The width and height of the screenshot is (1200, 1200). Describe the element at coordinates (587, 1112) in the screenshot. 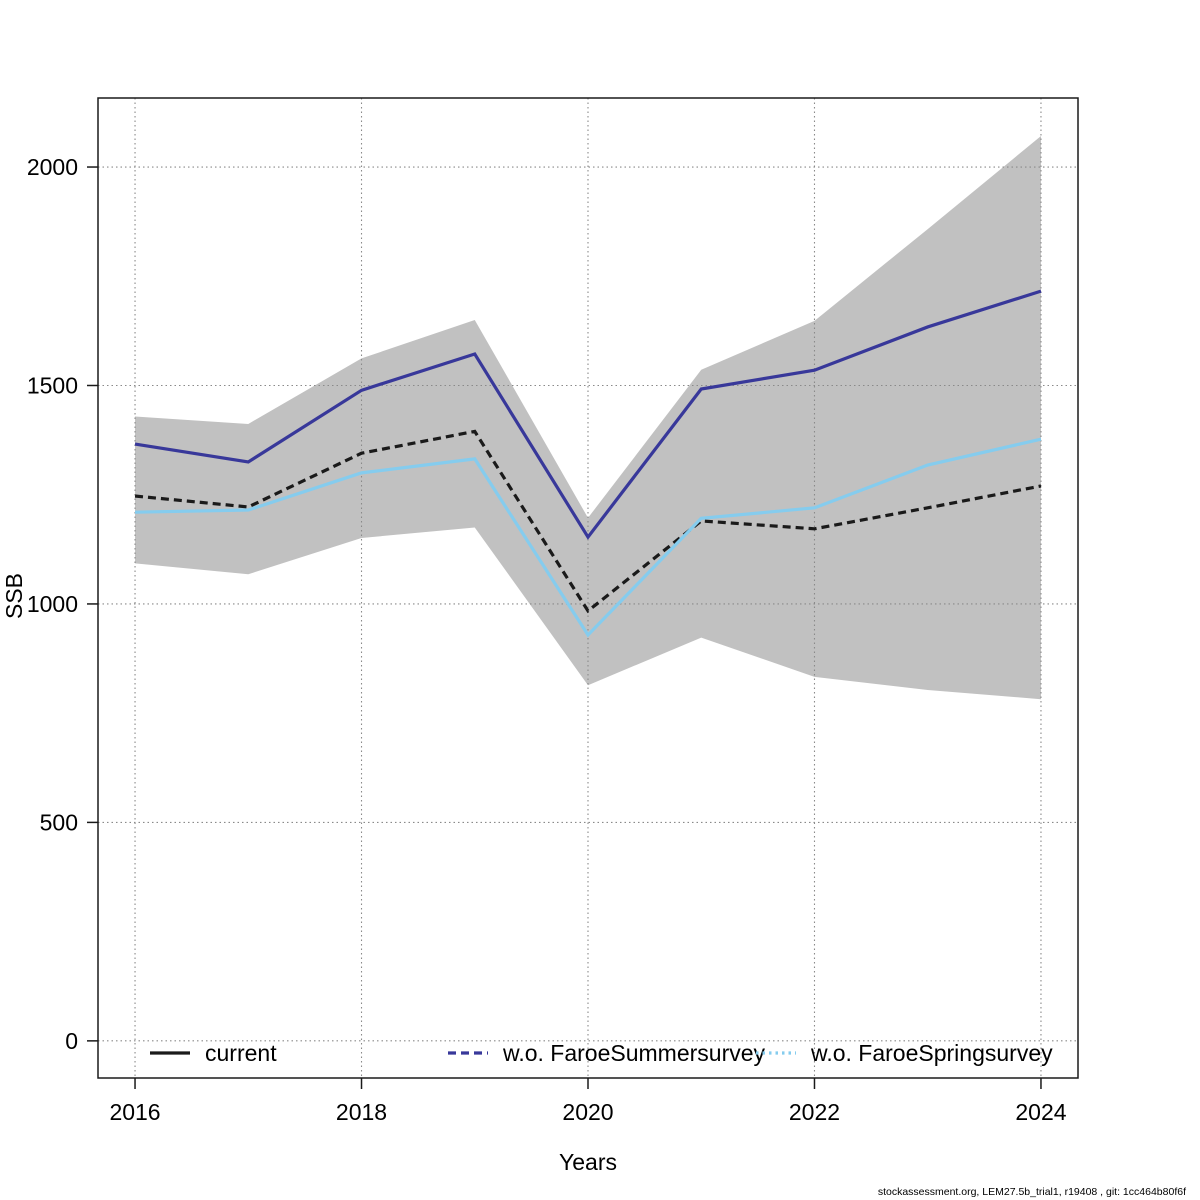

I see `x-tick-label: 2020` at that location.